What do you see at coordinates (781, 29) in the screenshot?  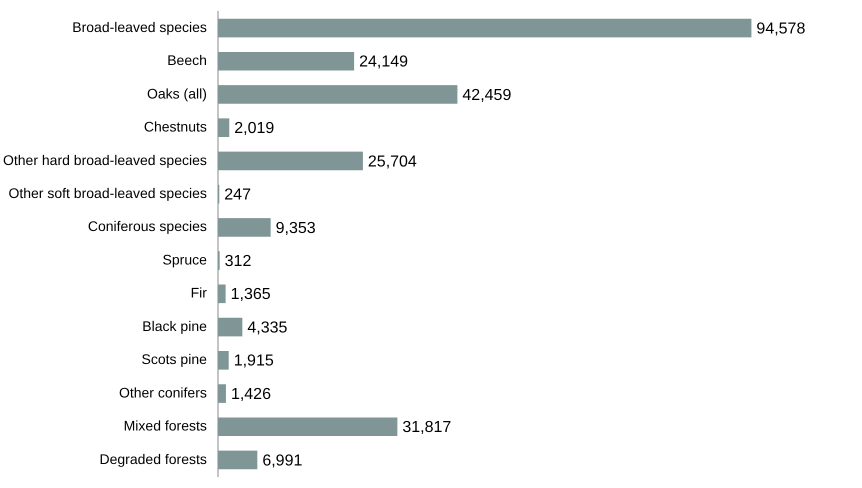 I see `data-label: 94,578` at bounding box center [781, 29].